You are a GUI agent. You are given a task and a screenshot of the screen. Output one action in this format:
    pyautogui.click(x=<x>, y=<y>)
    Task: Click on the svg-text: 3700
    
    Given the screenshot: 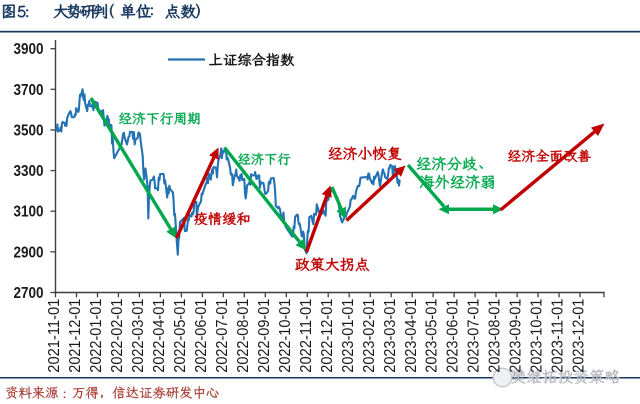 What is the action you would take?
    pyautogui.click(x=29, y=90)
    